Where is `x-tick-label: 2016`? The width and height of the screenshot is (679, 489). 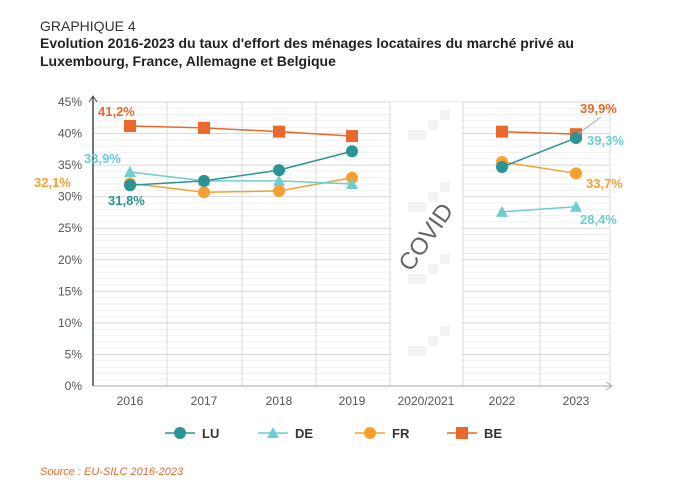
x-tick-label: 2016 is located at coordinates (130, 401).